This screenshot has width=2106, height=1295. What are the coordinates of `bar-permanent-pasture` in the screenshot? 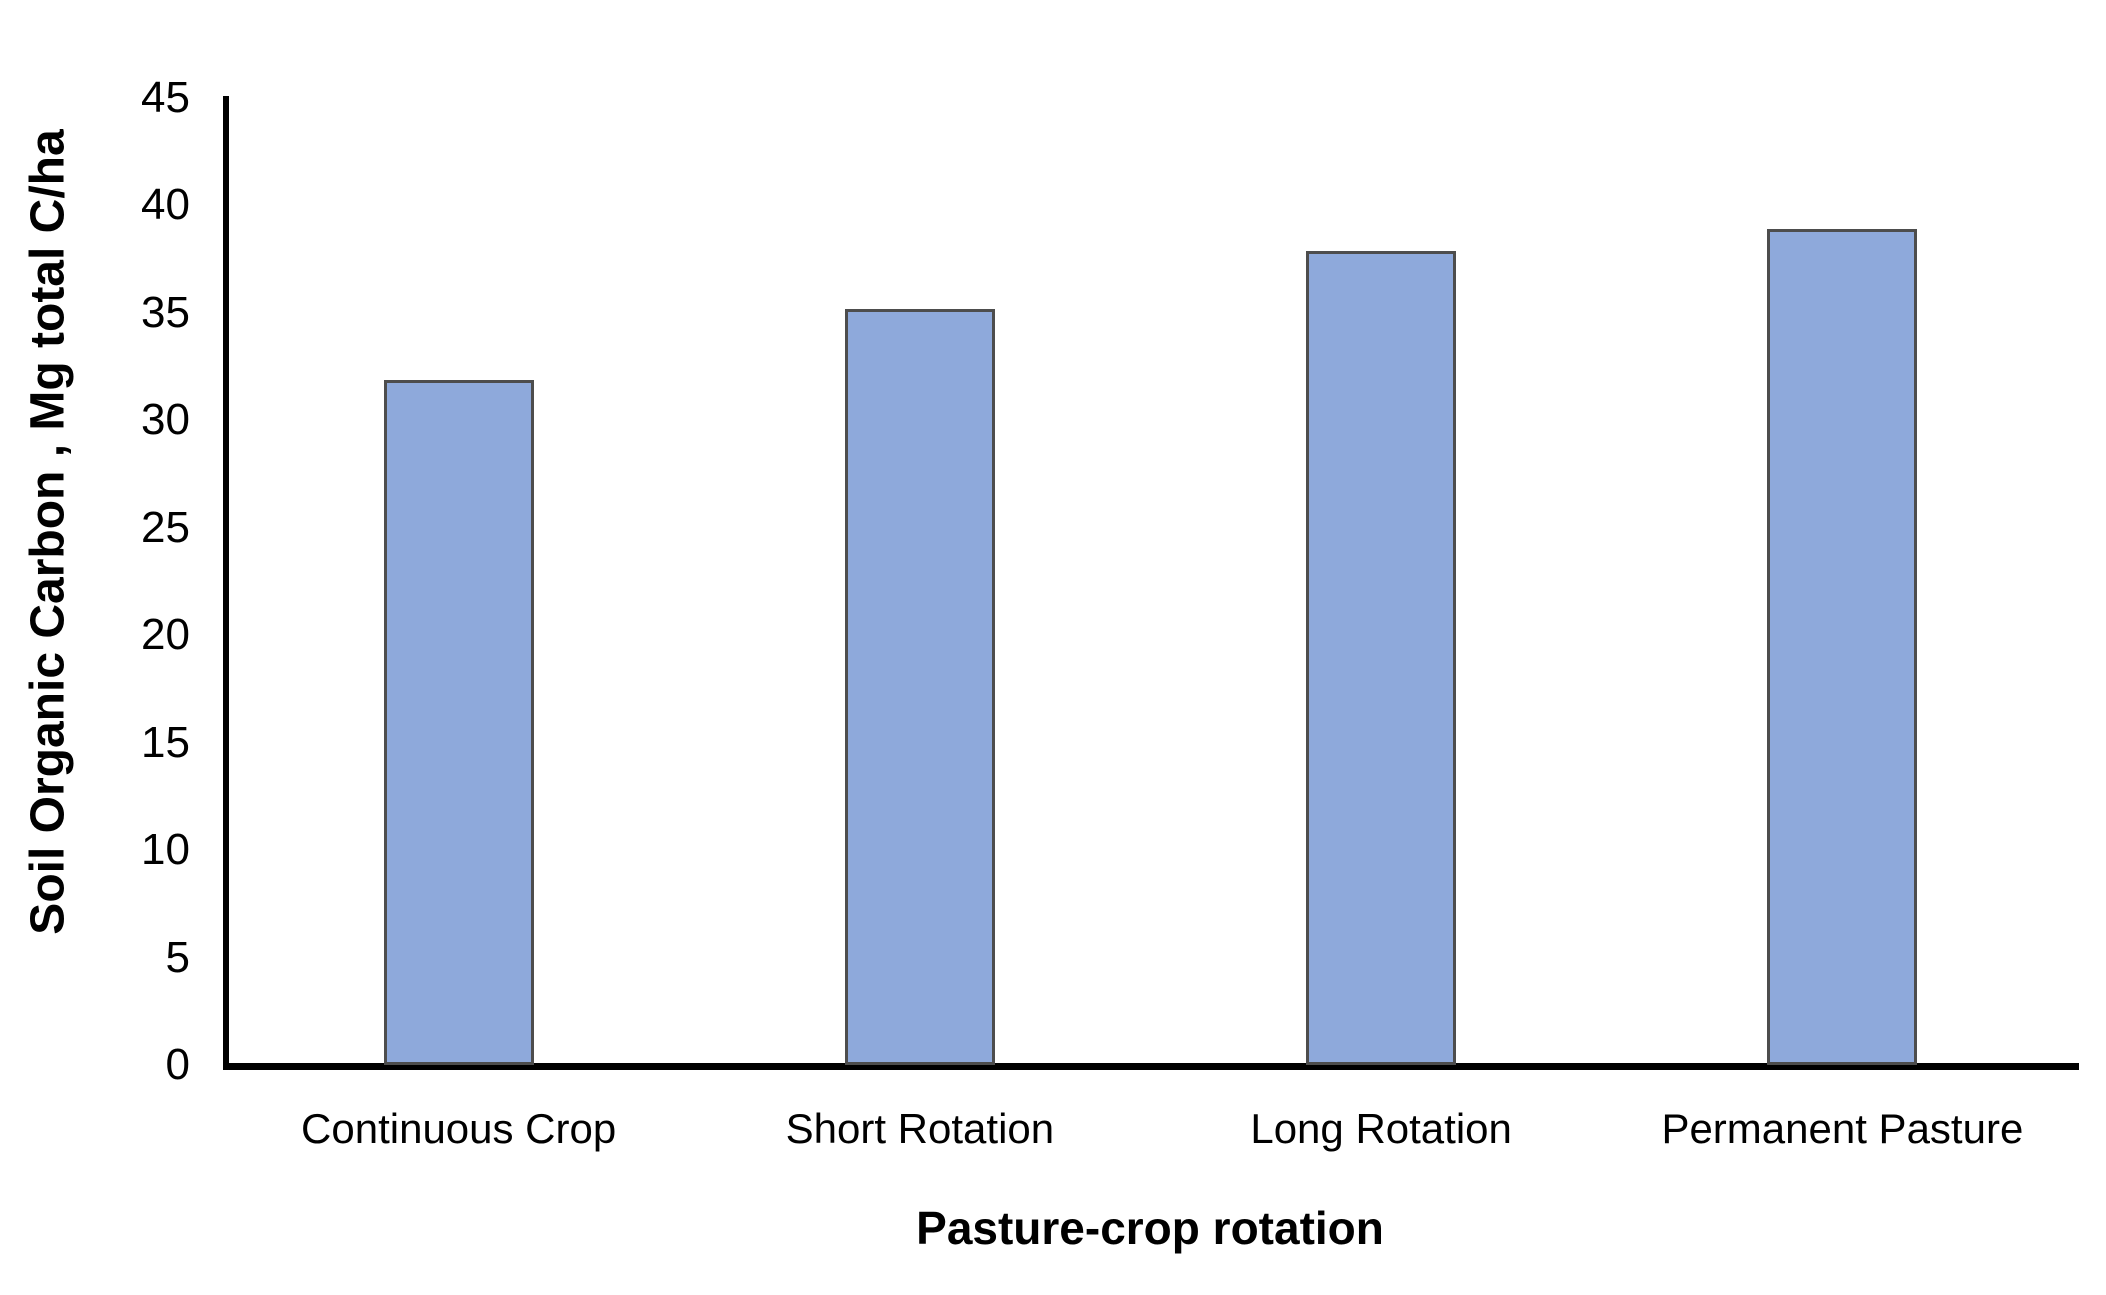 It's located at (1842, 647).